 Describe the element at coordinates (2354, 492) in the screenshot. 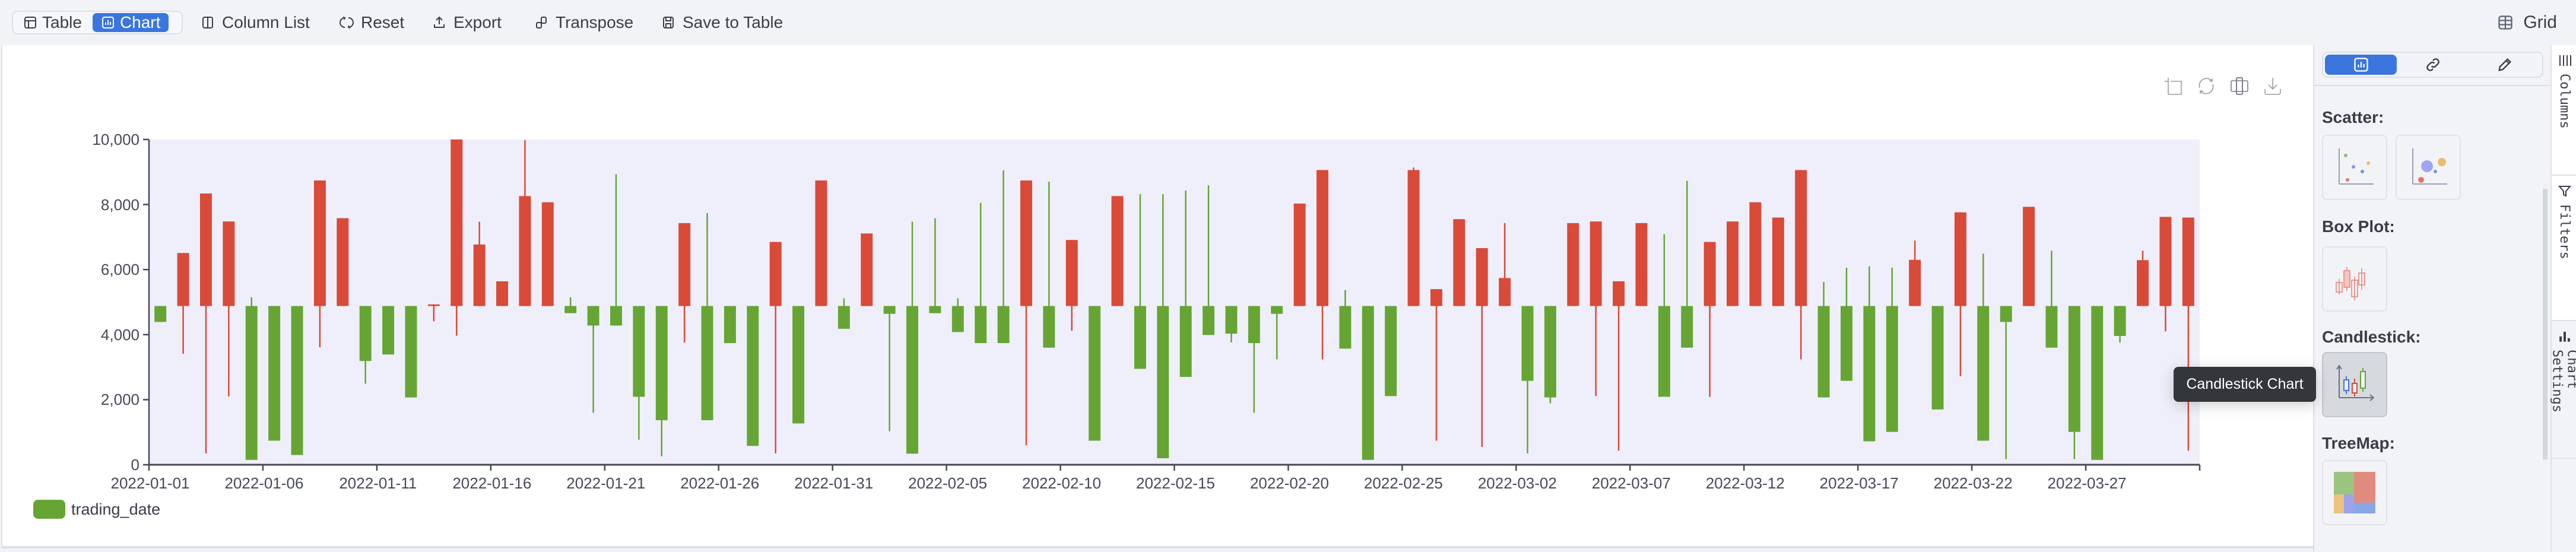

I see `treemap-tile` at that location.